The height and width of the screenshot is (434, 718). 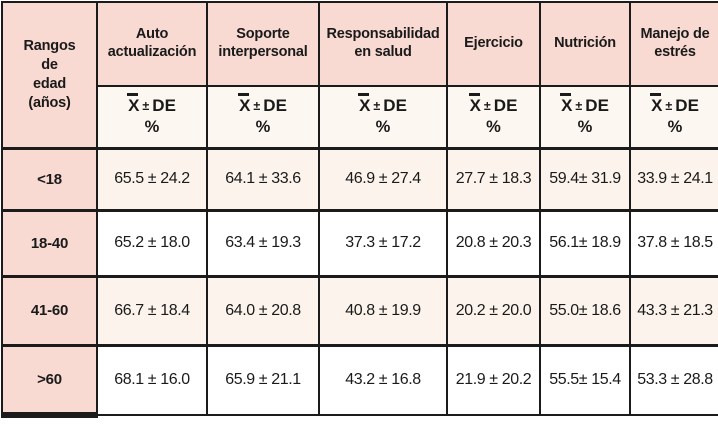 What do you see at coordinates (49, 242) in the screenshot?
I see `row-label: 18-40` at bounding box center [49, 242].